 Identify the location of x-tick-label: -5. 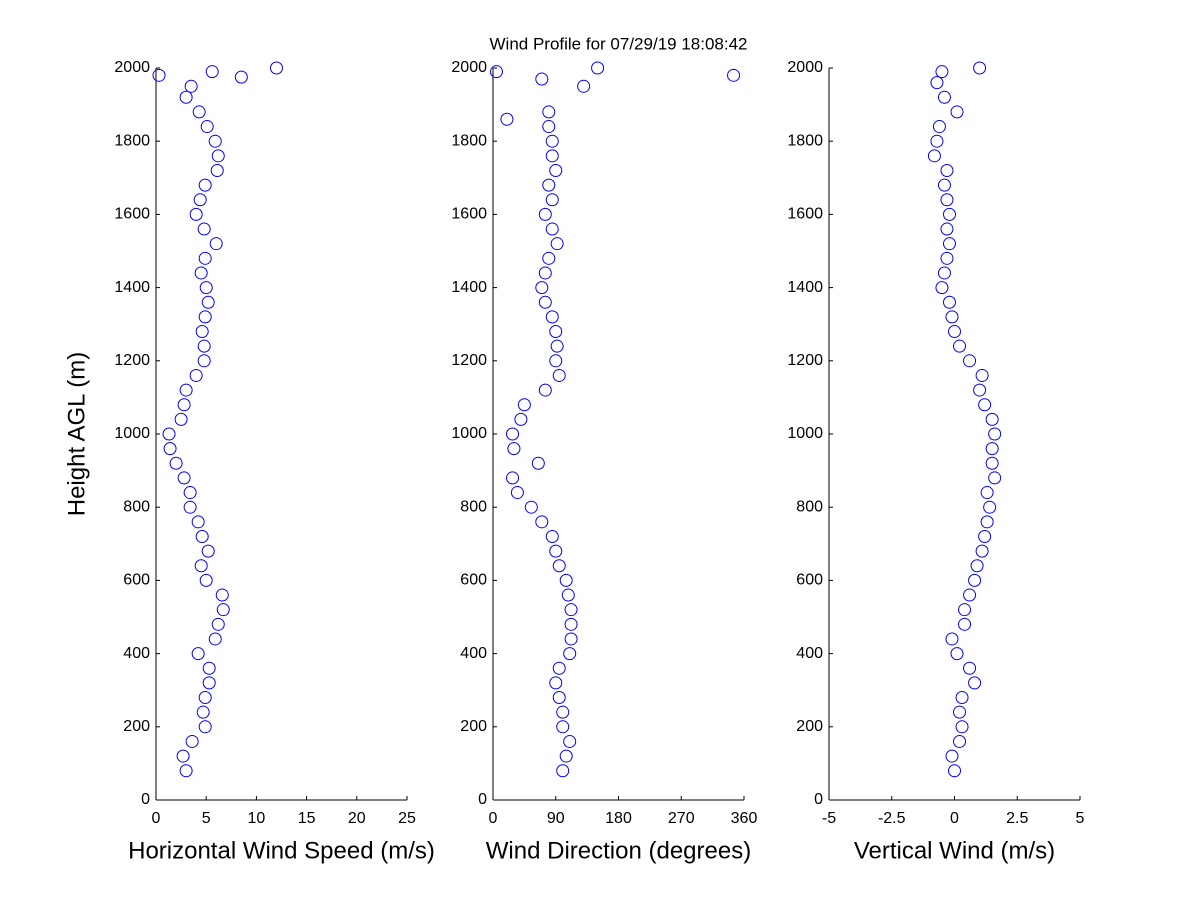
(829, 818).